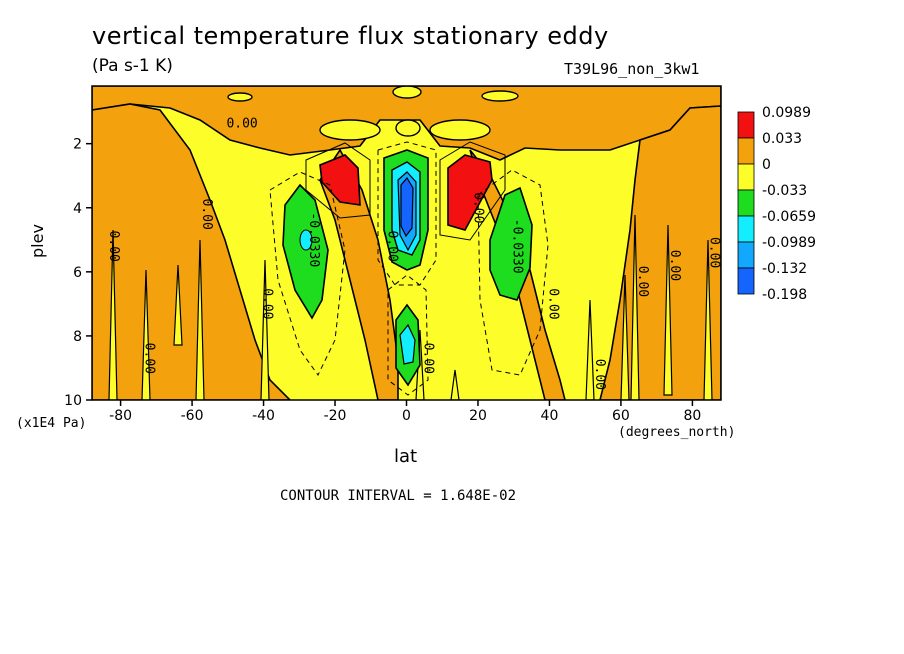 This screenshot has height=654, width=904. What do you see at coordinates (335, 416) in the screenshot?
I see `x-tick-label: -20` at bounding box center [335, 416].